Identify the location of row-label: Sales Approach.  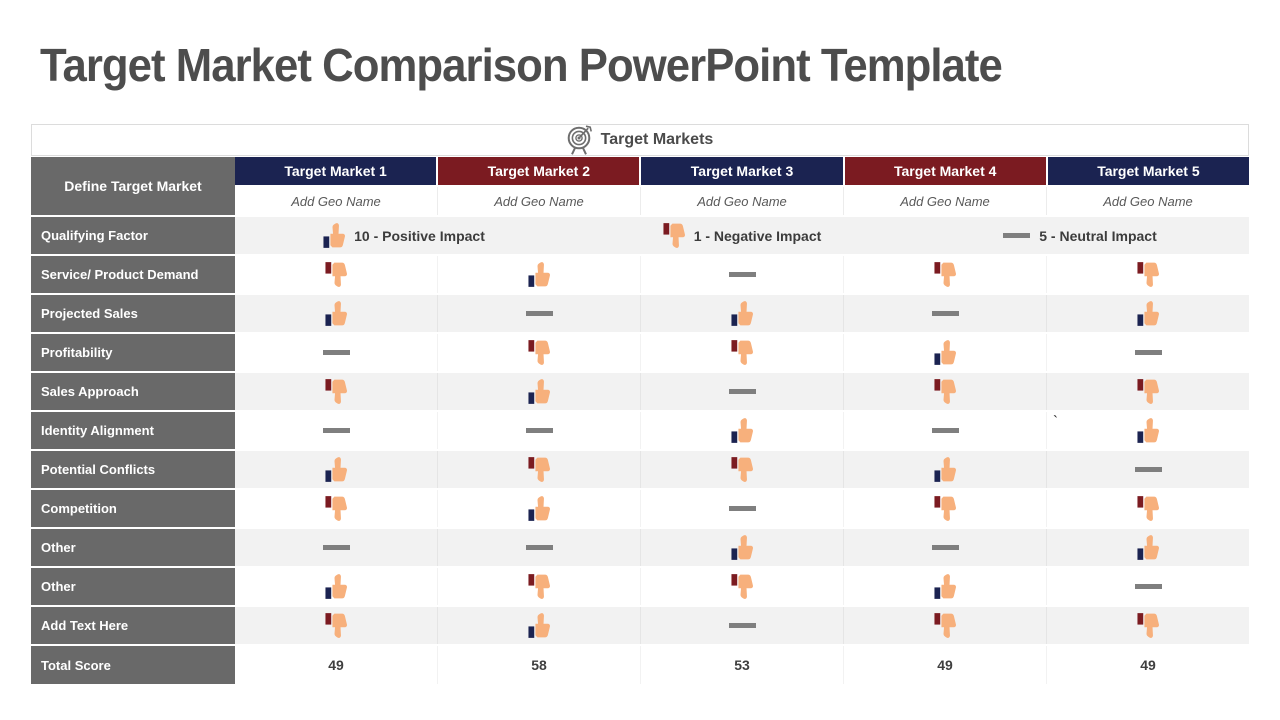
(133, 391).